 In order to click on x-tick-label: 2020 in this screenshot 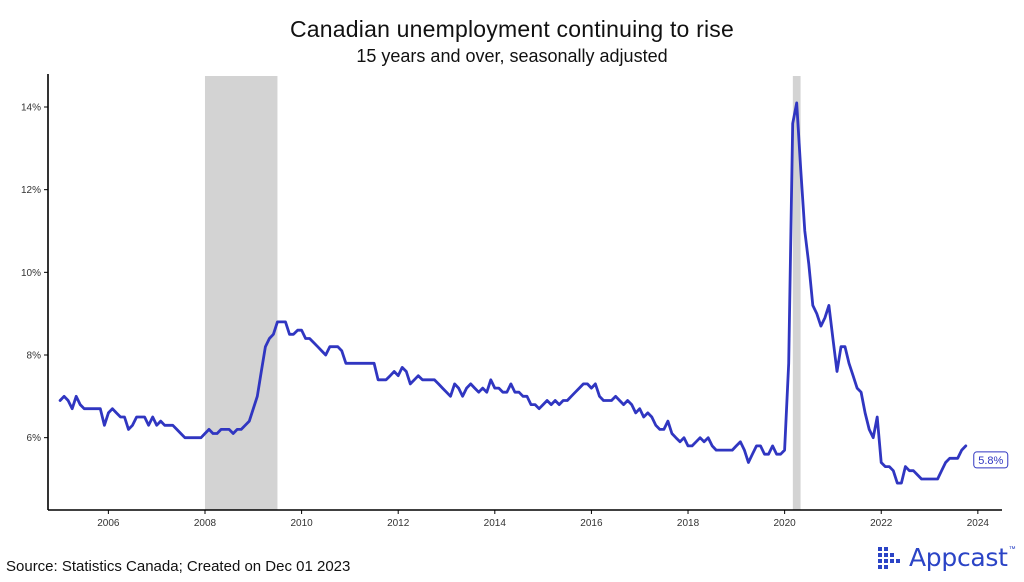, I will do `click(785, 523)`.